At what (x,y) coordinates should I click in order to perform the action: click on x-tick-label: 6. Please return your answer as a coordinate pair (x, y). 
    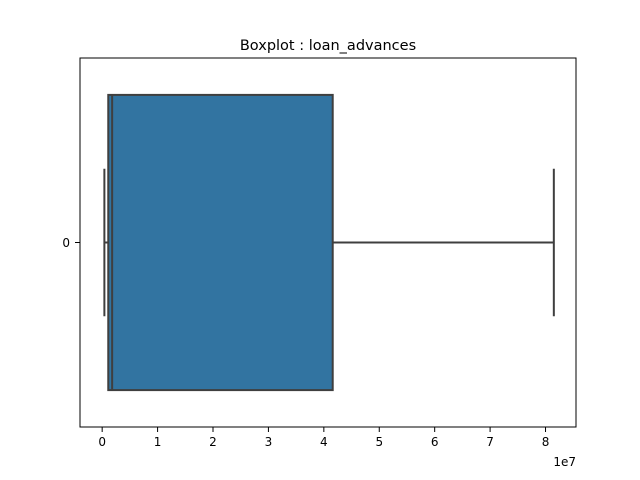
    Looking at the image, I should click on (435, 442).